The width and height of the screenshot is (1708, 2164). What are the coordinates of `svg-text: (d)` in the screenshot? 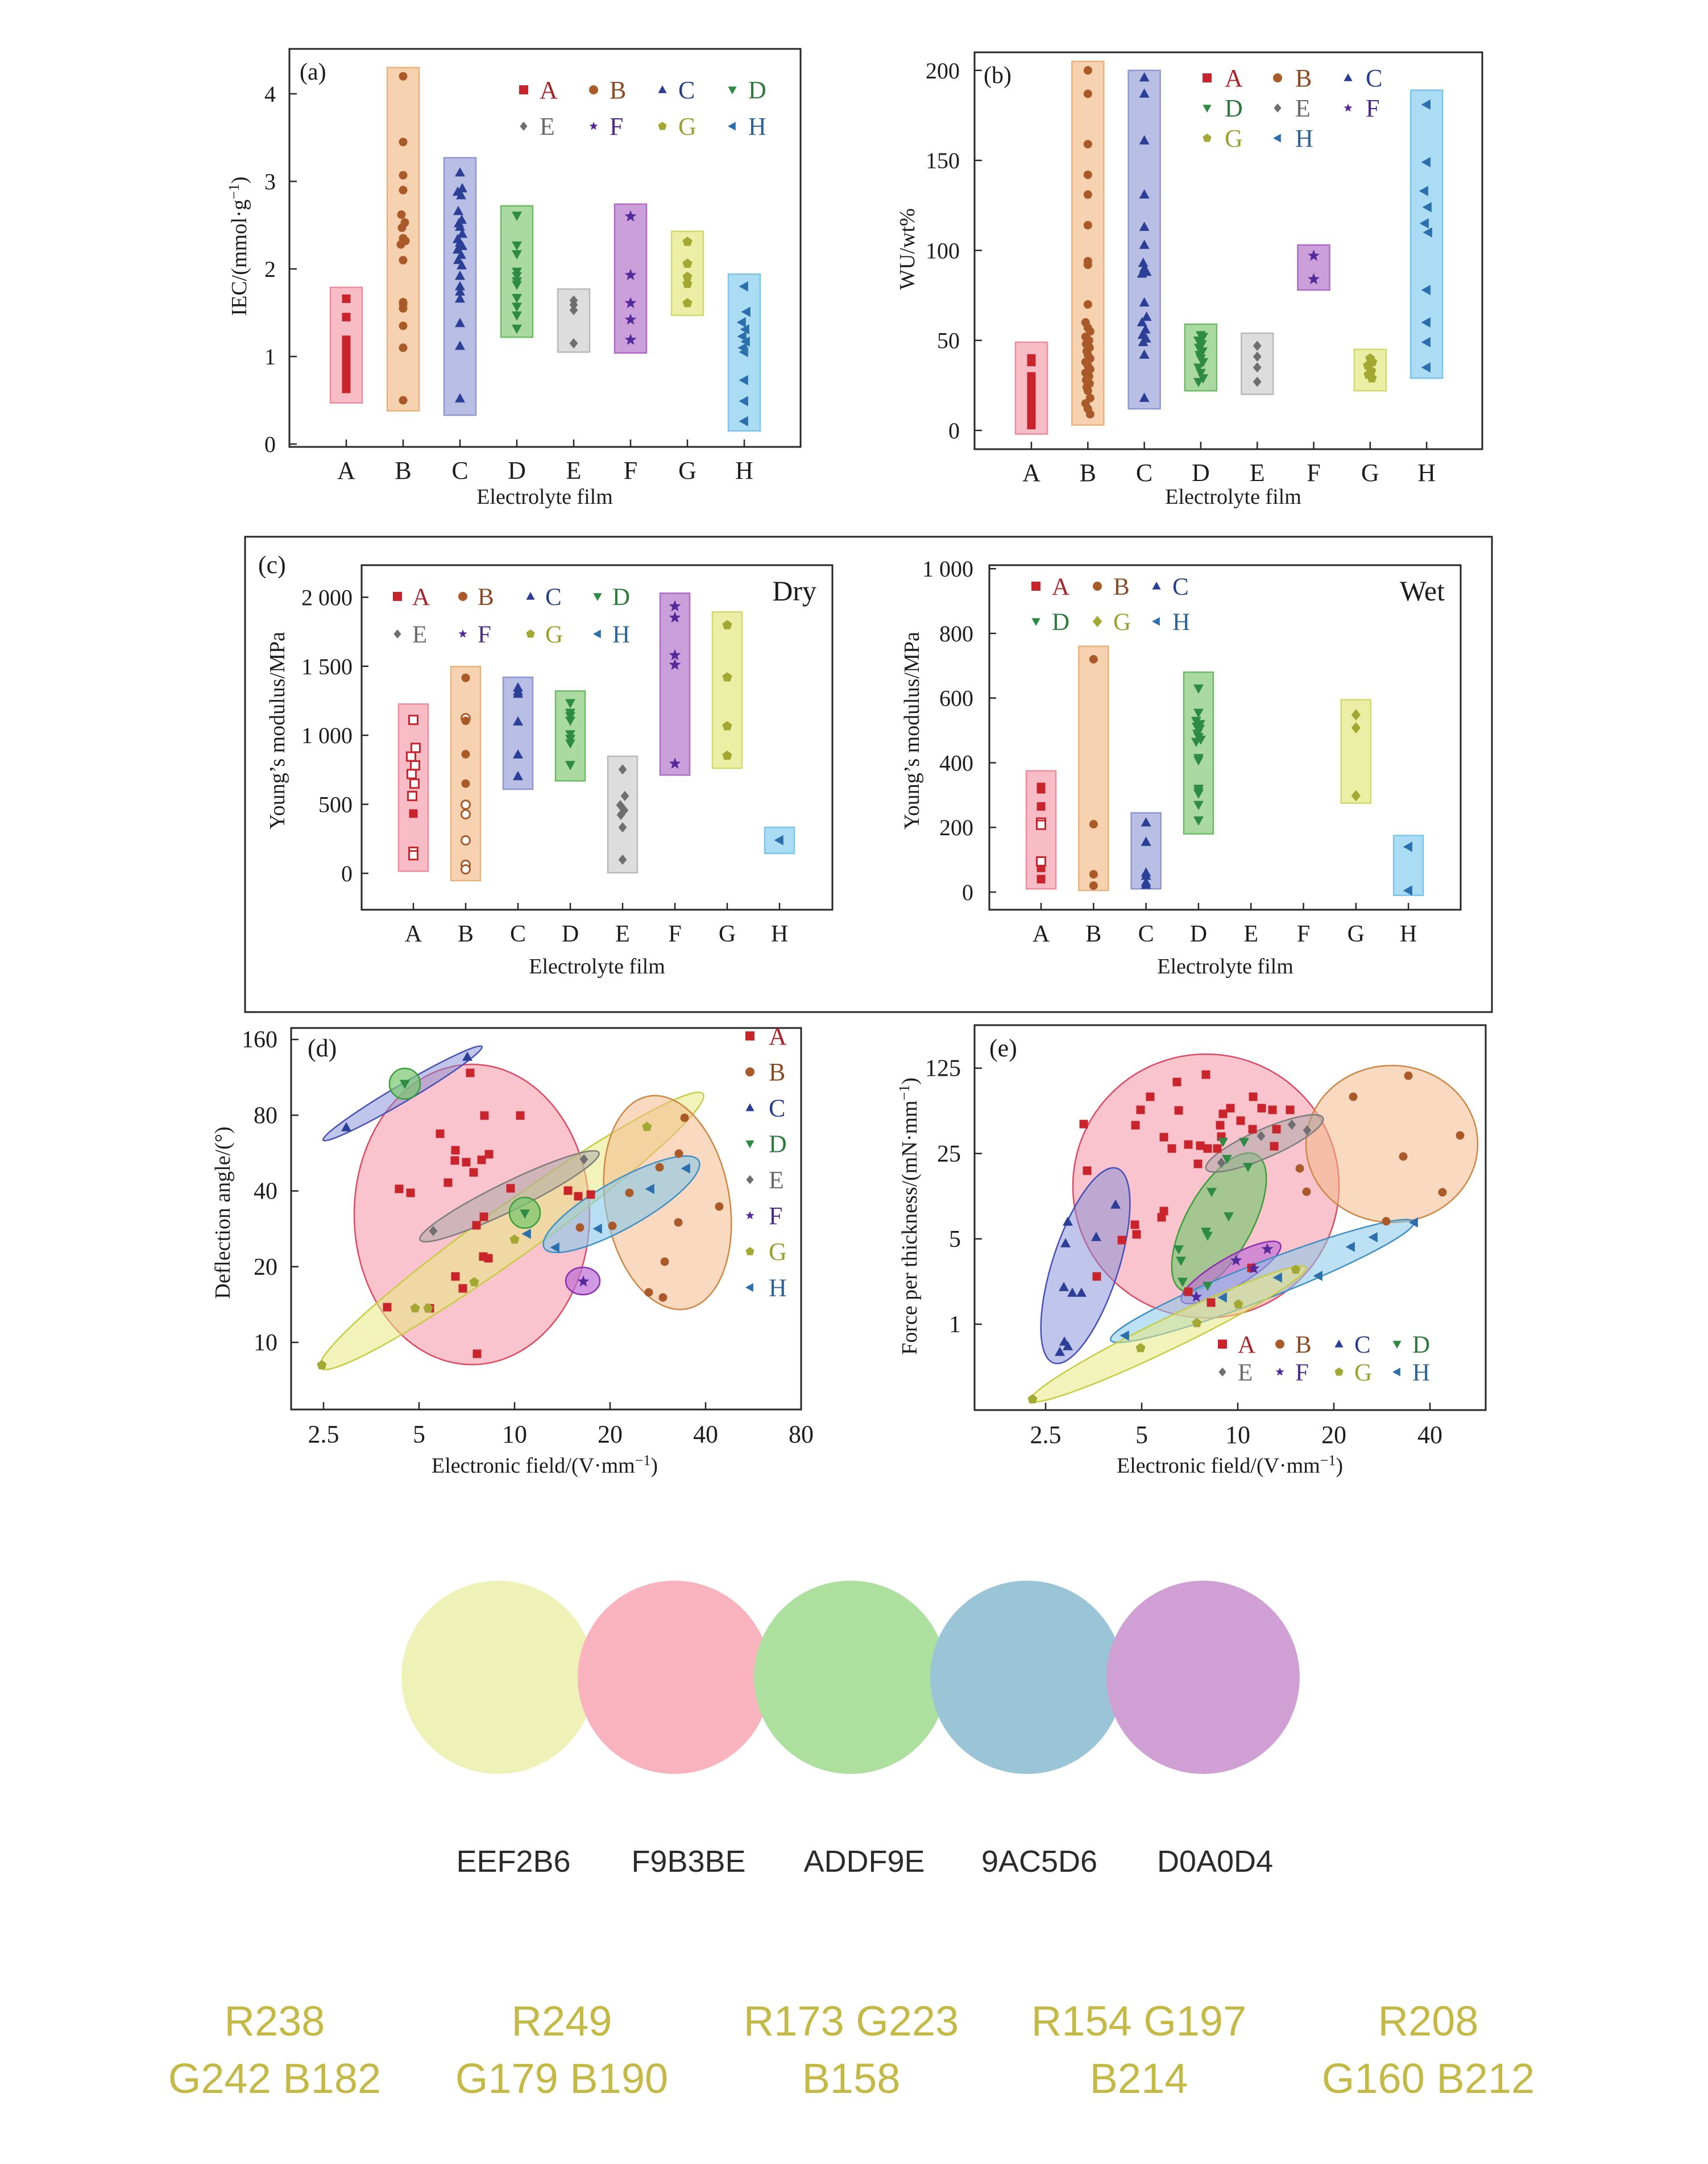 It's located at (322, 1048).